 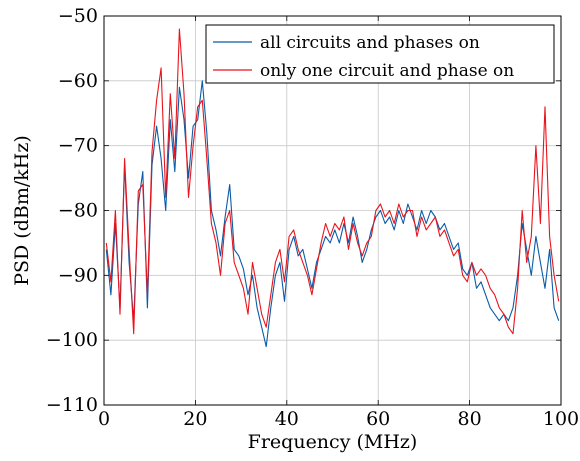 I want to click on x-tick-label: 60, so click(x=378, y=419).